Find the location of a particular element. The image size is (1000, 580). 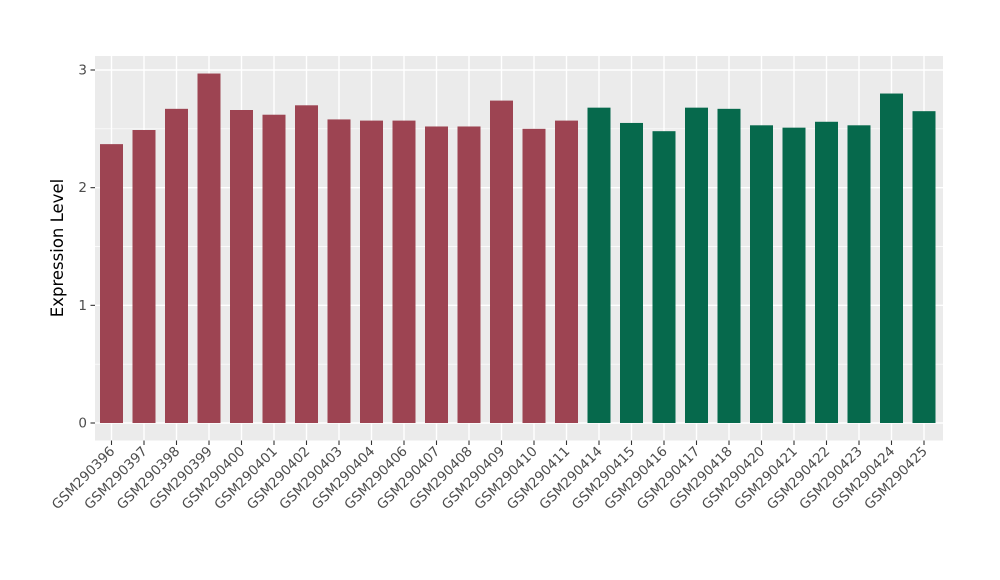

bar-GSM290400 is located at coordinates (241, 266).